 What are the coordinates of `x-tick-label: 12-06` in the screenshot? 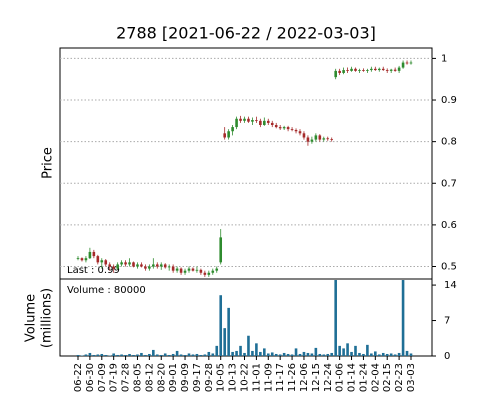 It's located at (304, 377).